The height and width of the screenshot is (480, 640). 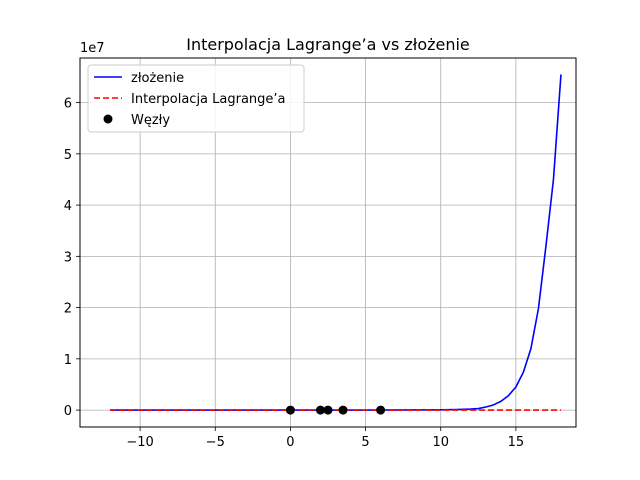 I want to click on x-tick-label: −5, so click(x=215, y=442).